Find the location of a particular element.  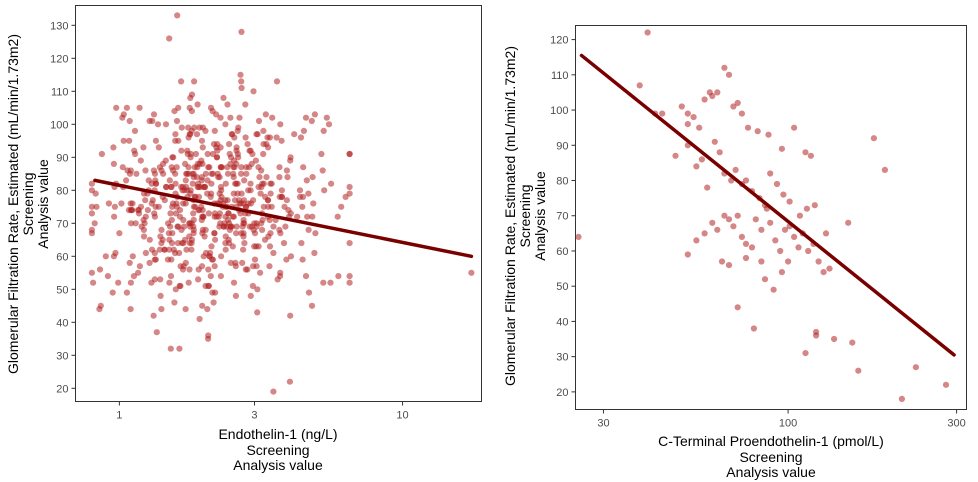

x-axis-subtitle-screening: Screening is located at coordinates (770, 457).